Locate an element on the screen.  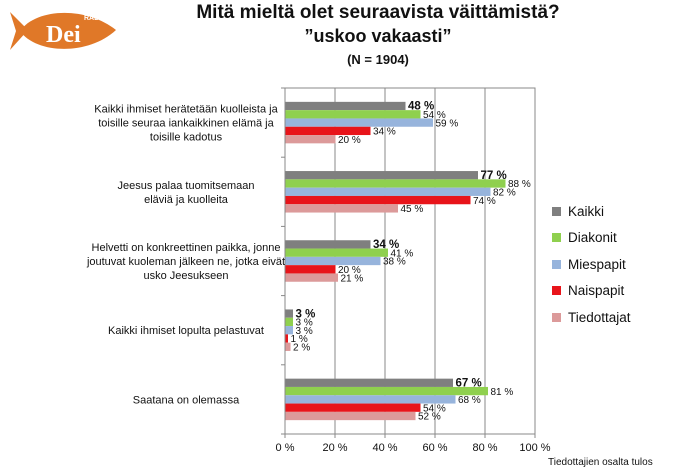
data-label: 41 % is located at coordinates (402, 253).